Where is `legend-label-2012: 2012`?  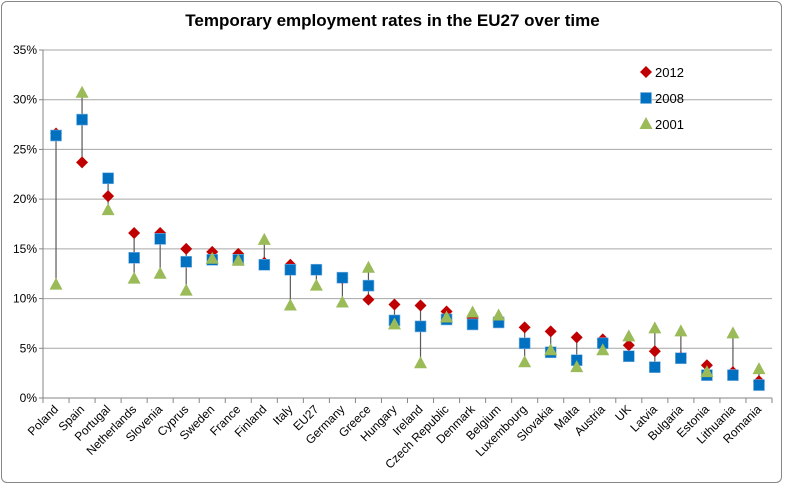 legend-label-2012: 2012 is located at coordinates (669, 72).